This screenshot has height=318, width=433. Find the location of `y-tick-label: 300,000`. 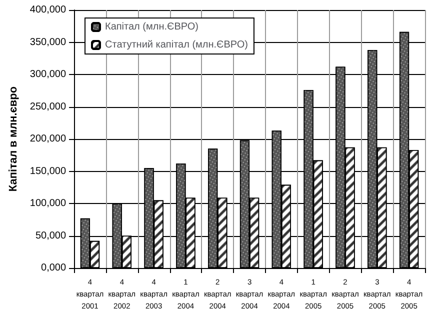

y-tick-label: 300,000 is located at coordinates (48, 74).